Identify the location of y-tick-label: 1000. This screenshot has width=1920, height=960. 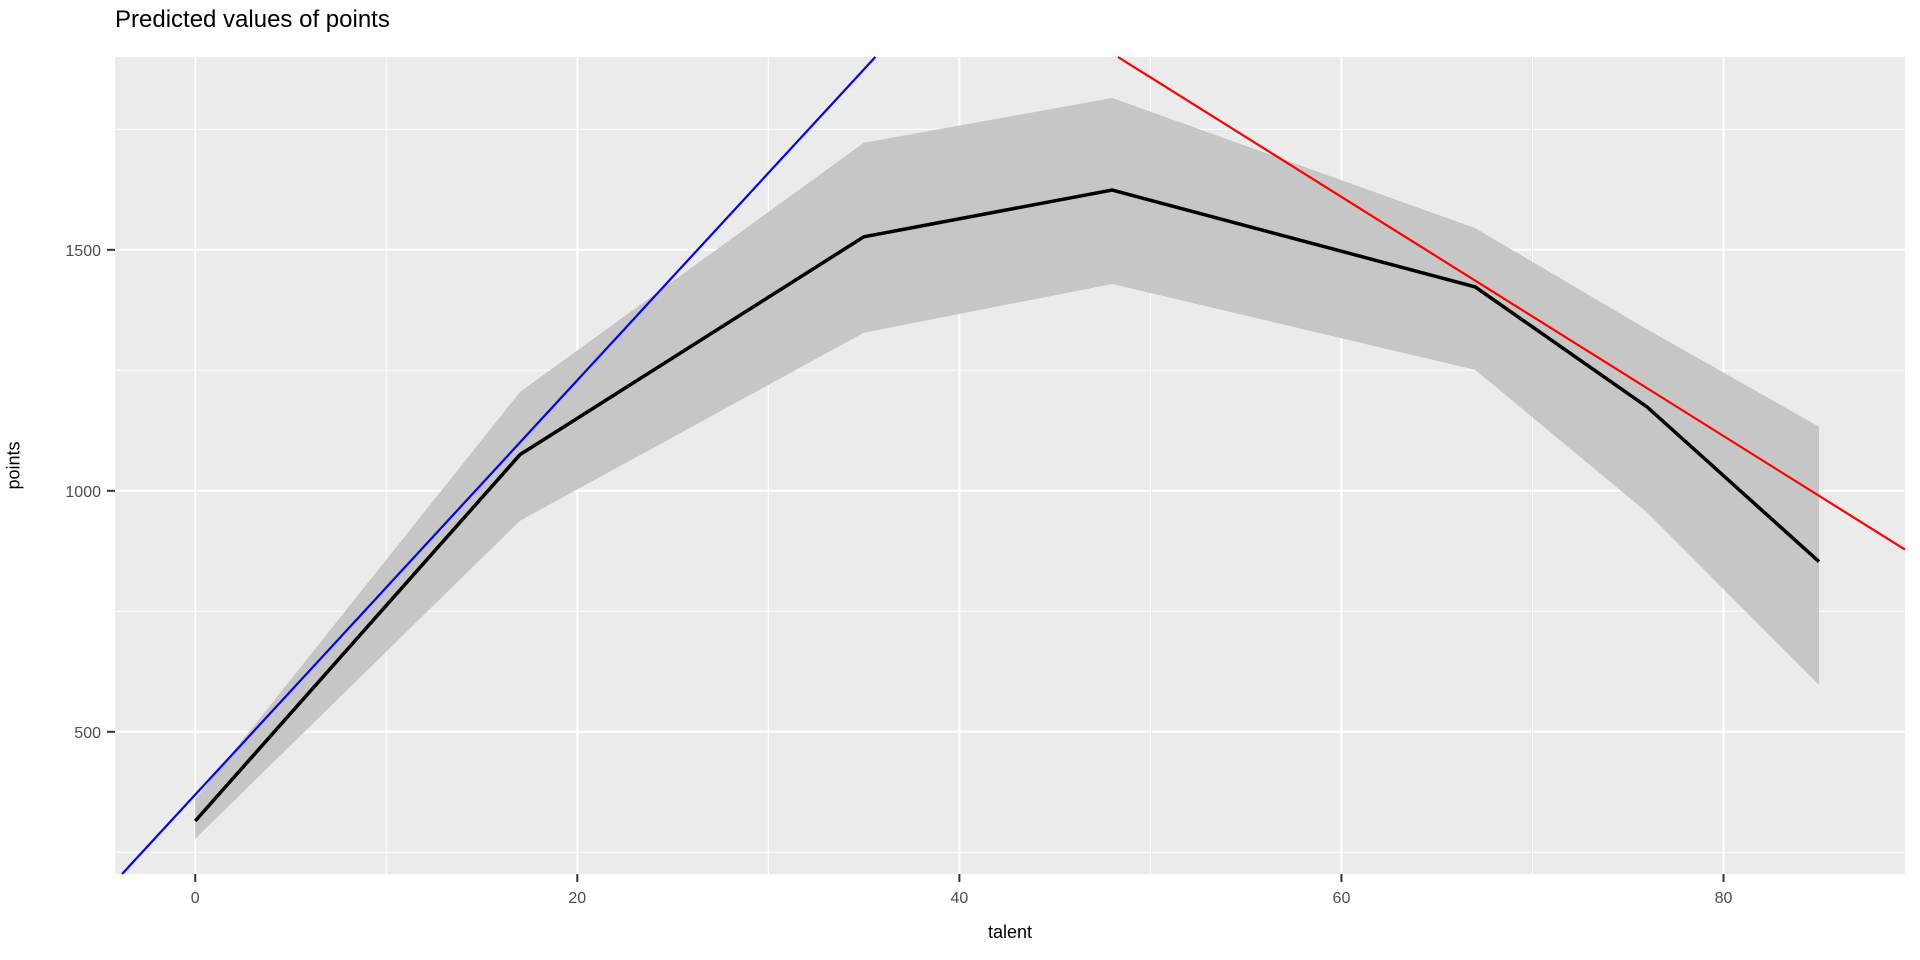
(83, 492).